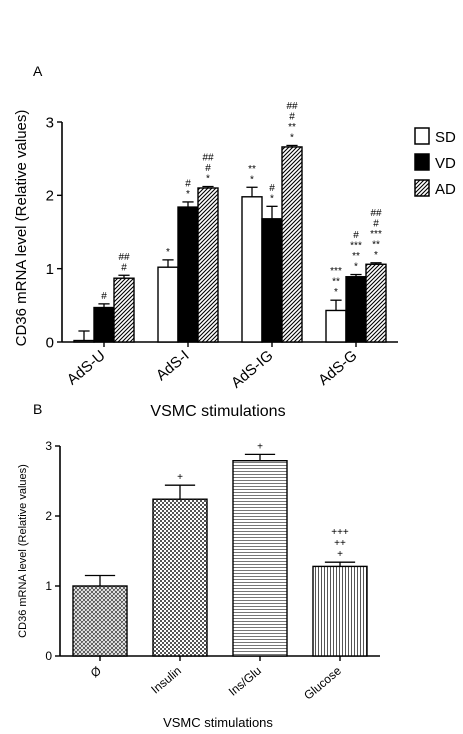  What do you see at coordinates (337, 368) in the screenshot?
I see `panel-a-x-tick-label: AdS-G` at bounding box center [337, 368].